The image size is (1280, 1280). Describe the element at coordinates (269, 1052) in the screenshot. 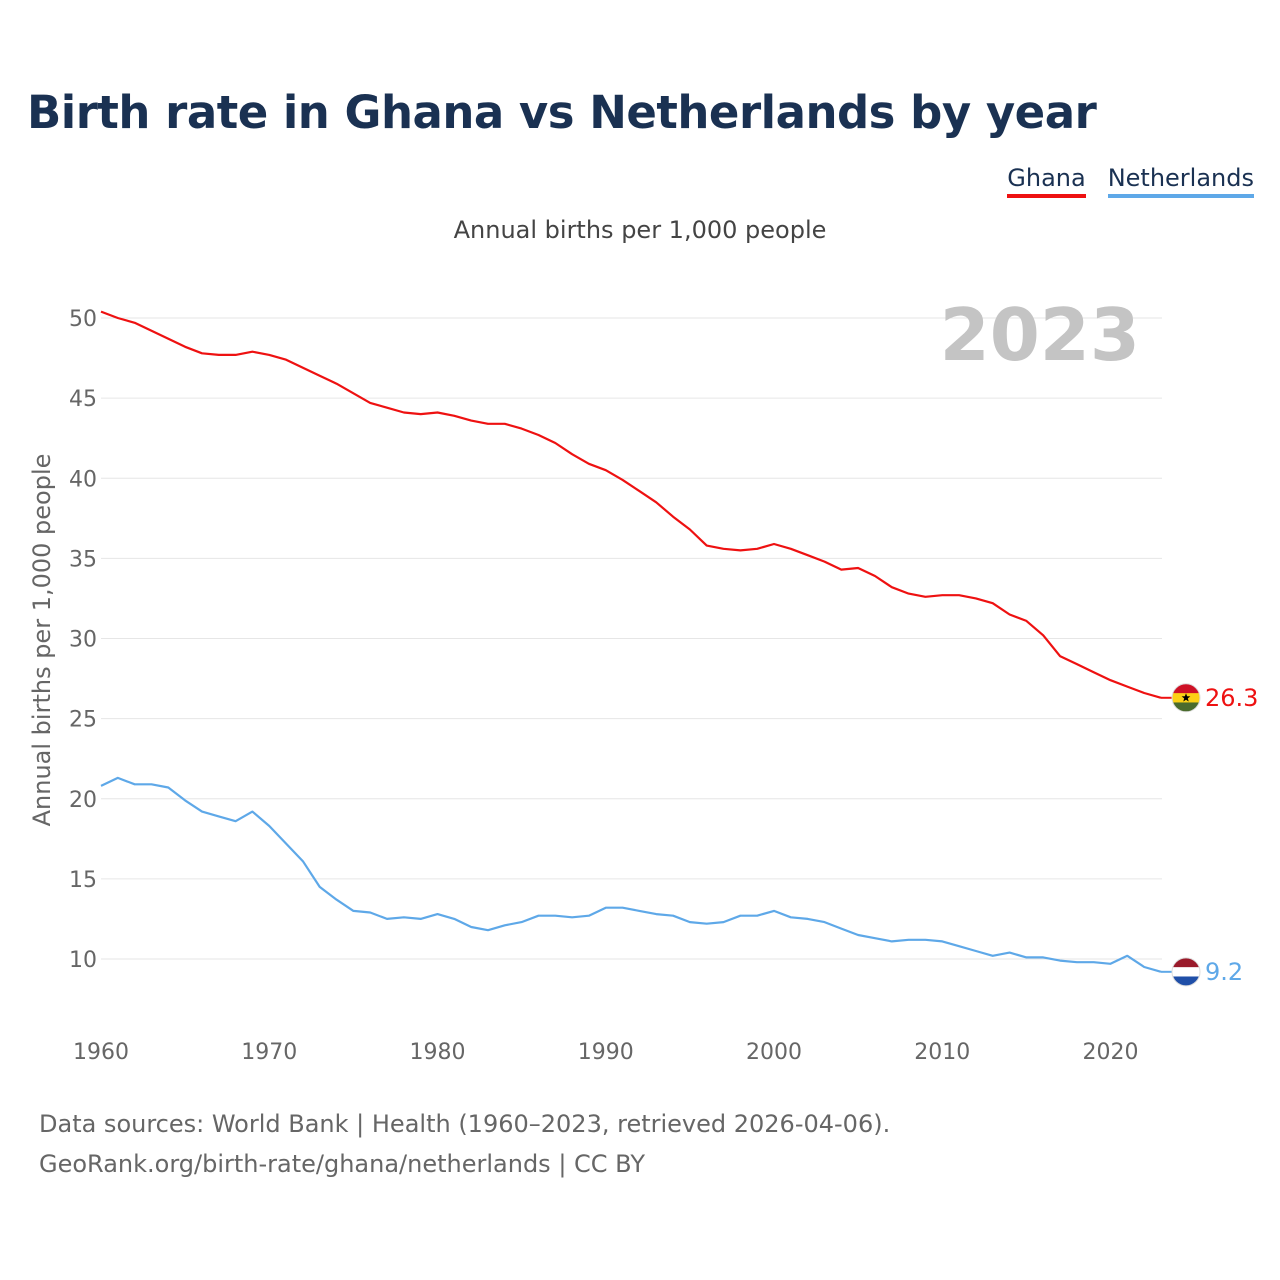

I see `x-tick-label: 1970` at that location.